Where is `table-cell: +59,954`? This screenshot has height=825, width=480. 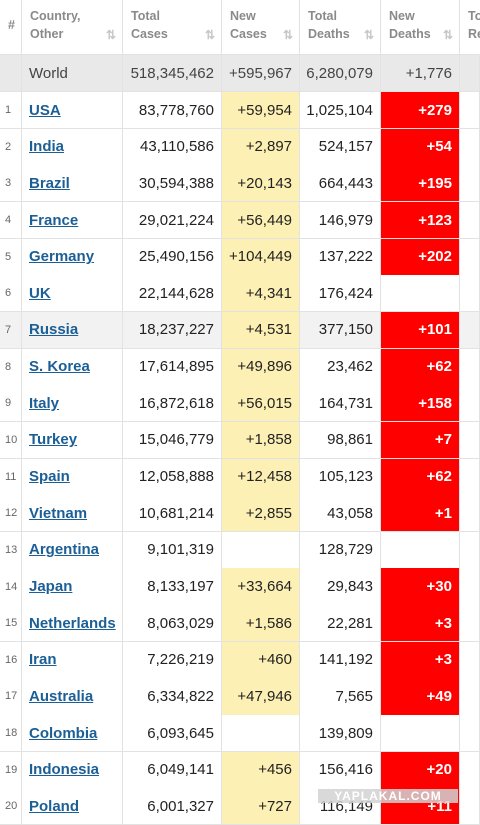 table-cell: +59,954 is located at coordinates (261, 111).